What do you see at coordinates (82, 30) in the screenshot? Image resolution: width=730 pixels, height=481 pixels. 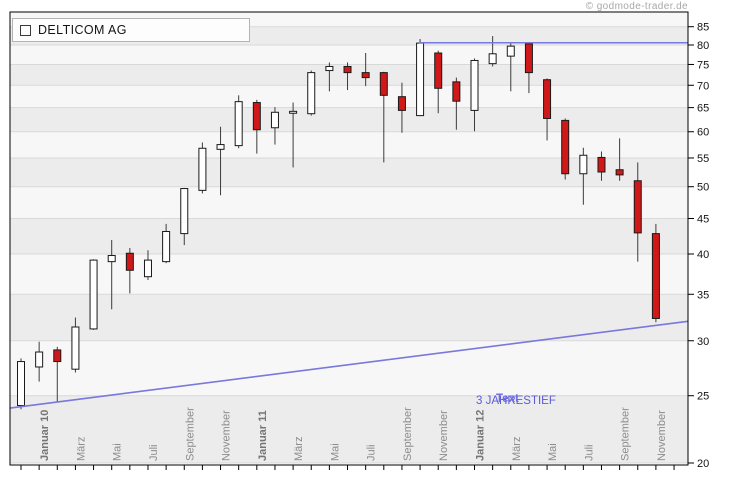 I see `instrument-title: DELTICOM AG` at bounding box center [82, 30].